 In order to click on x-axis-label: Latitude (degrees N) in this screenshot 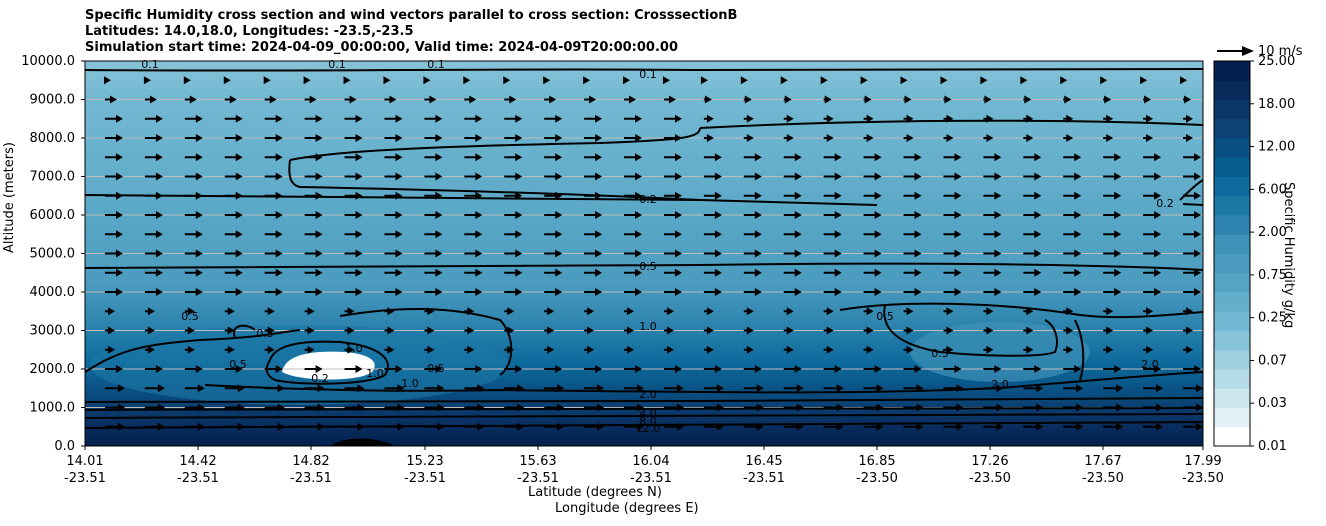, I will do `click(595, 492)`.